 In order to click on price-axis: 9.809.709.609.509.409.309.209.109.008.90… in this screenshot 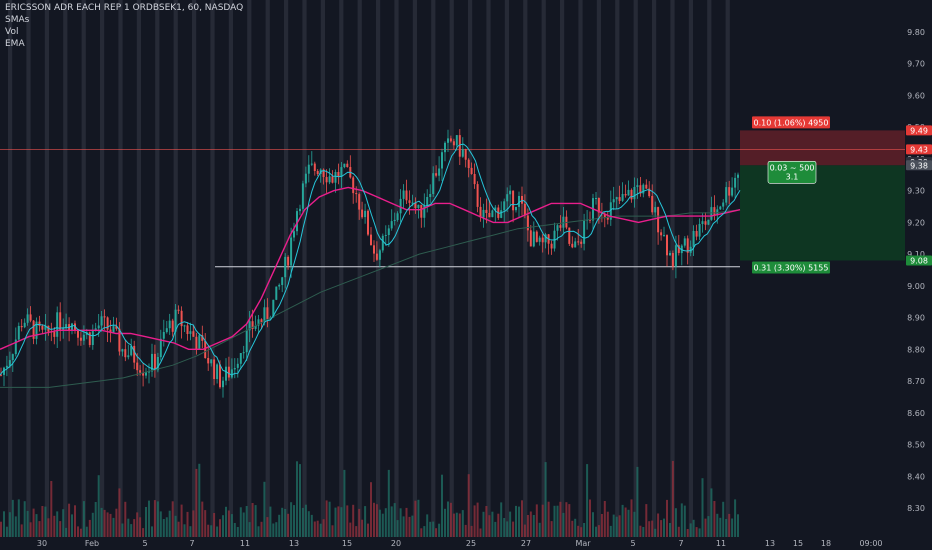, I will do `click(918, 275)`.